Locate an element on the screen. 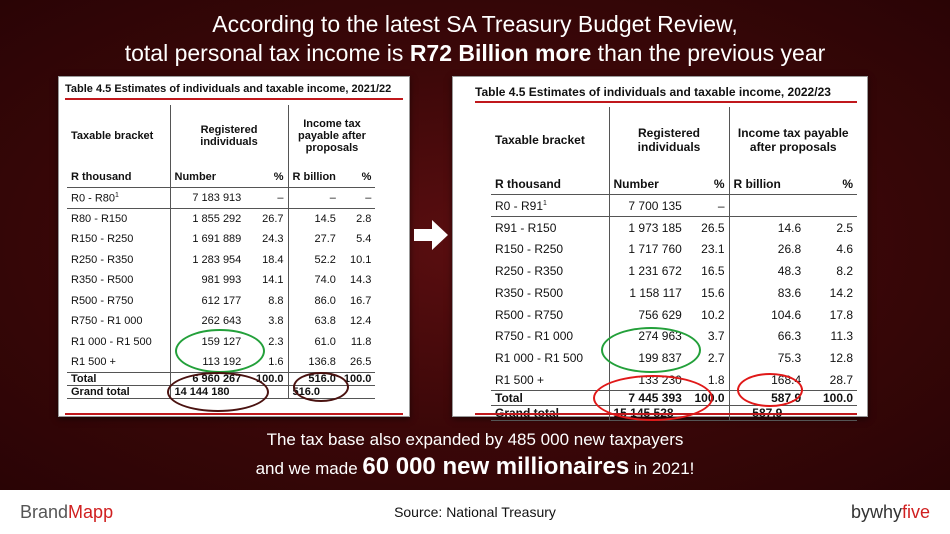 The width and height of the screenshot is (950, 534). bracket-cell-text: R91 - R150 is located at coordinates (526, 227).